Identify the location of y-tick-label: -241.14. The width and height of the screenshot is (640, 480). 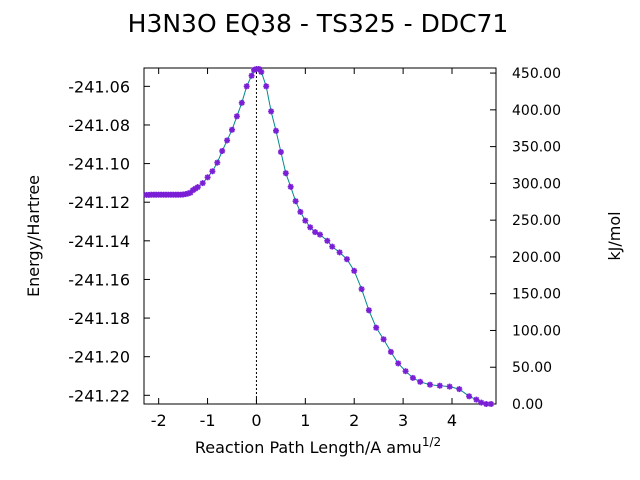
(99, 241).